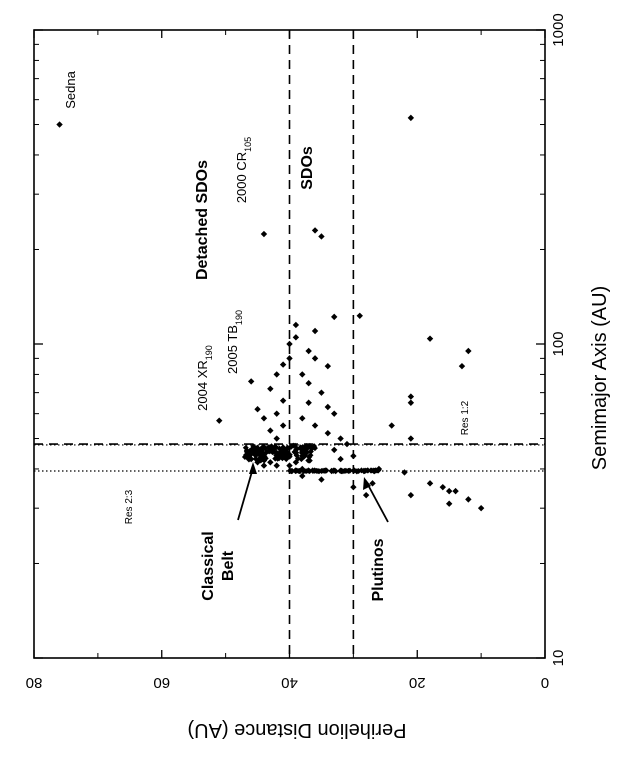  Describe the element at coordinates (228, 565) in the screenshot. I see `label-belt: Belt` at that location.